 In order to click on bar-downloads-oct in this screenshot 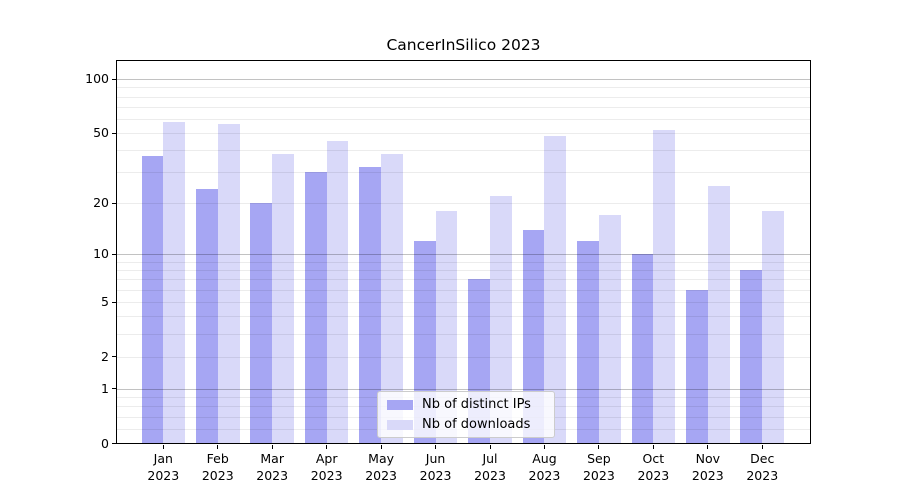, I will do `click(664, 287)`.